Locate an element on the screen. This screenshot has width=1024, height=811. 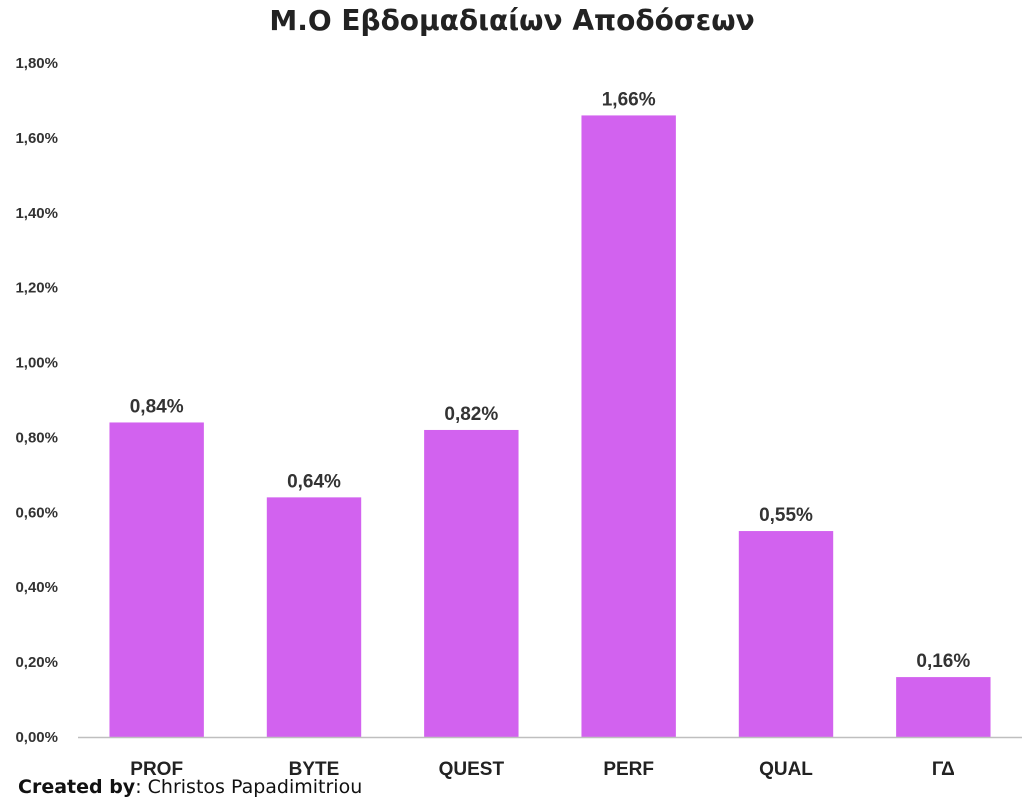
x-tick-label: QUAL is located at coordinates (786, 769).